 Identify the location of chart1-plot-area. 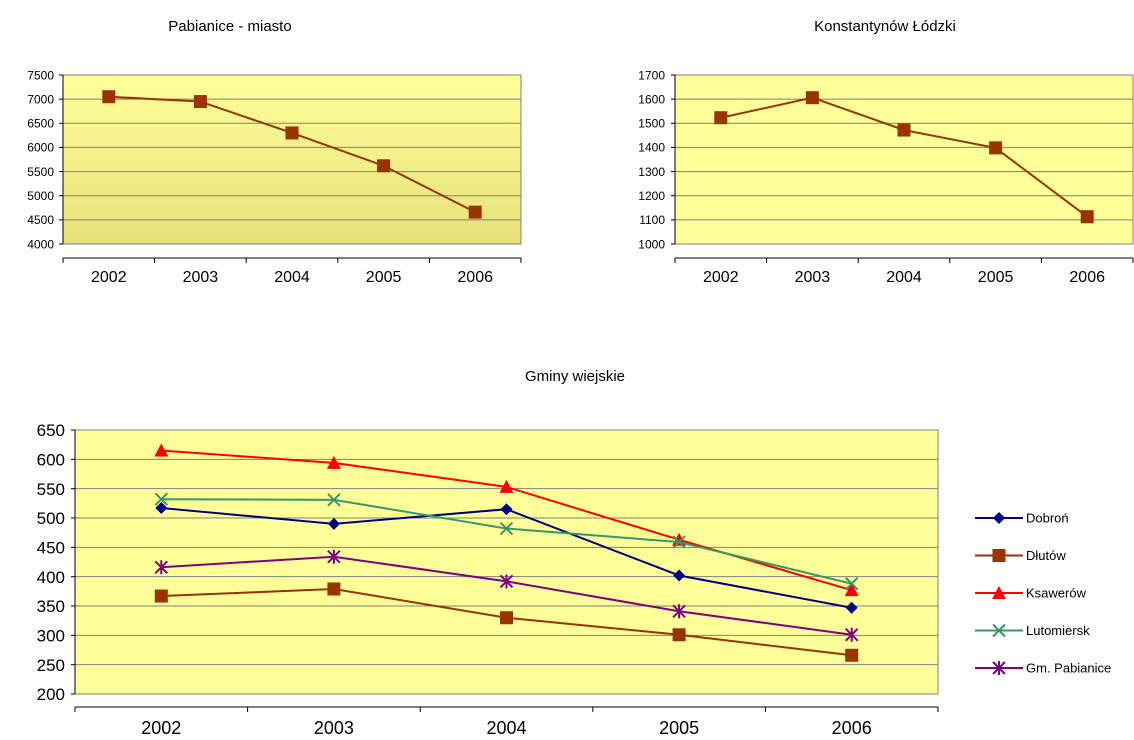
(292, 159).